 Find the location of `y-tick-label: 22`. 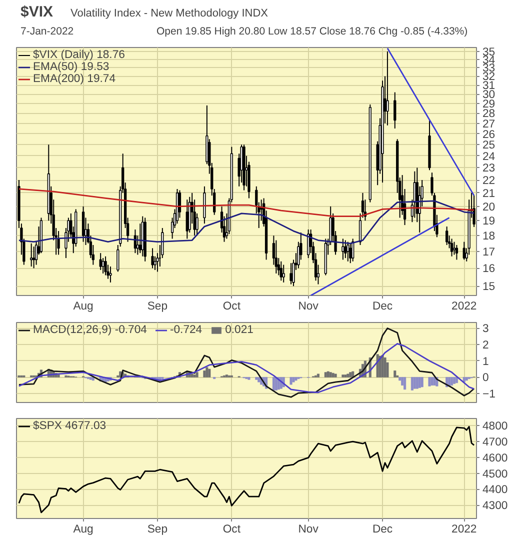

y-tick-label: 22 is located at coordinates (489, 181).